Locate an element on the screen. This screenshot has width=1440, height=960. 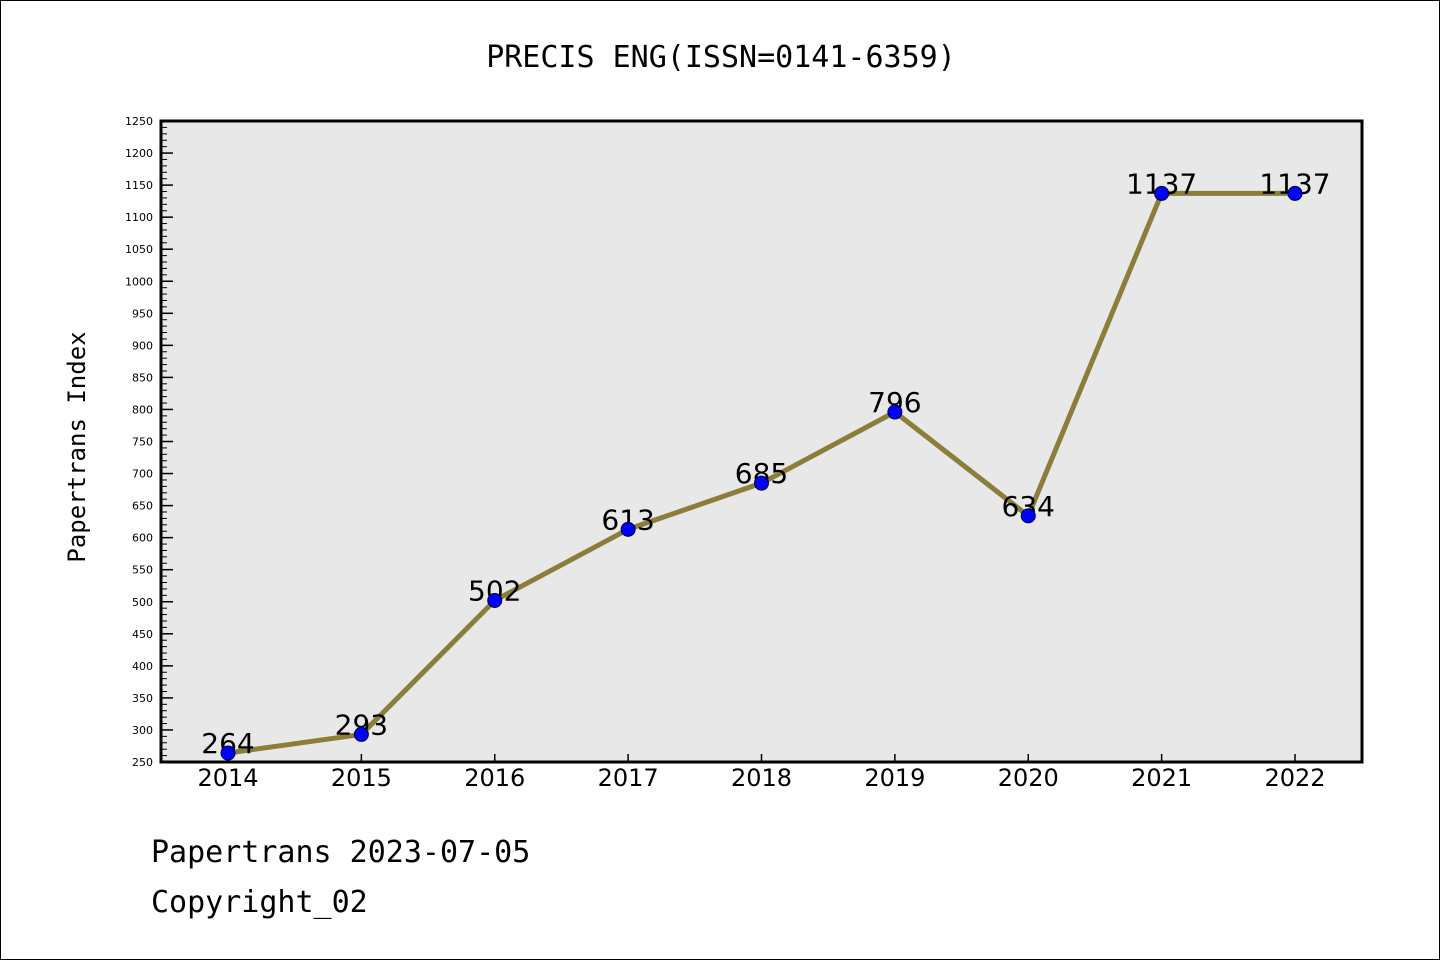
y-tick-label: 1150 is located at coordinates (139, 185).